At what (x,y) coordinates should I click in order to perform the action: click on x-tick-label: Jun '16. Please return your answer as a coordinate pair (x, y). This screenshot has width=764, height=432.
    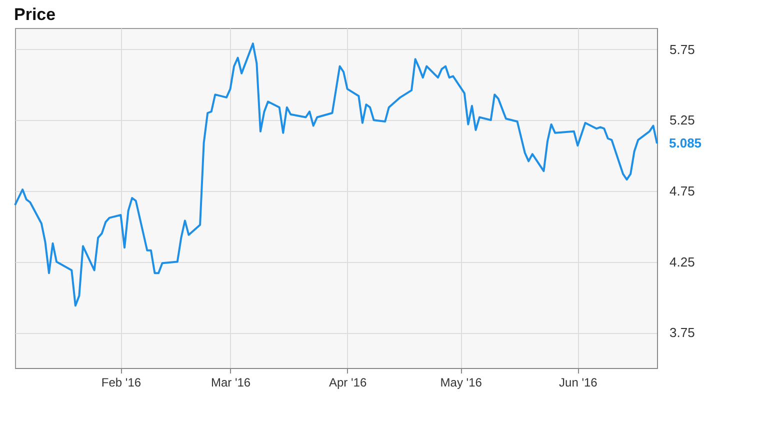
    Looking at the image, I should click on (578, 383).